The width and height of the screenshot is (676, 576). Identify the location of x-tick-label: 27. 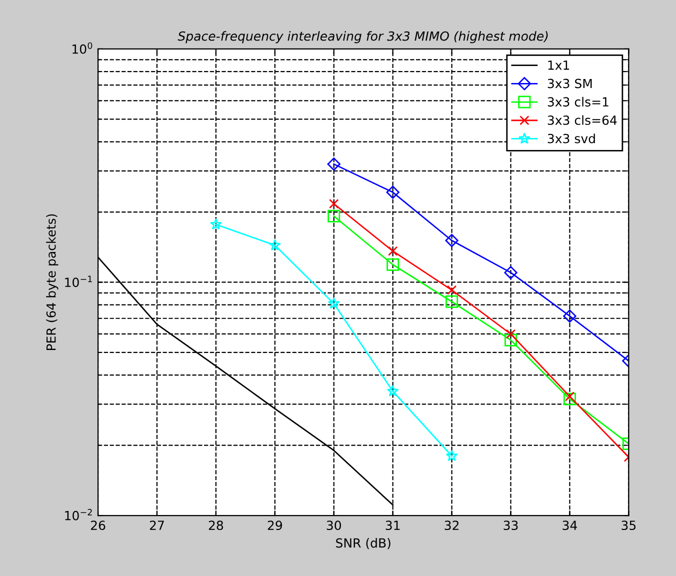
(157, 525).